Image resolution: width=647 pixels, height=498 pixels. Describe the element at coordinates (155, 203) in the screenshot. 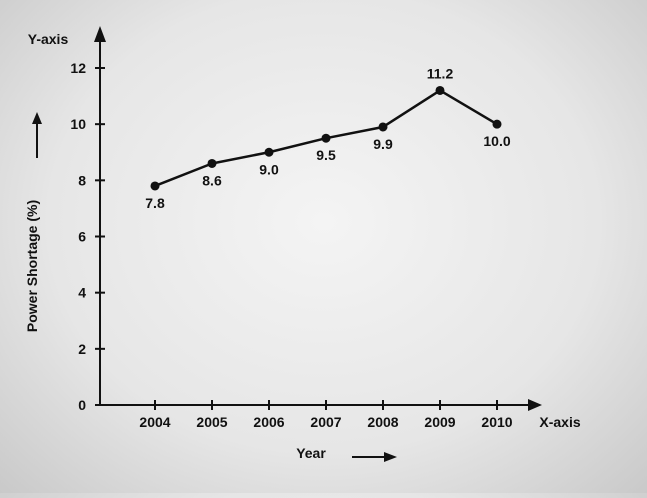

I see `data-label: 7.8` at that location.